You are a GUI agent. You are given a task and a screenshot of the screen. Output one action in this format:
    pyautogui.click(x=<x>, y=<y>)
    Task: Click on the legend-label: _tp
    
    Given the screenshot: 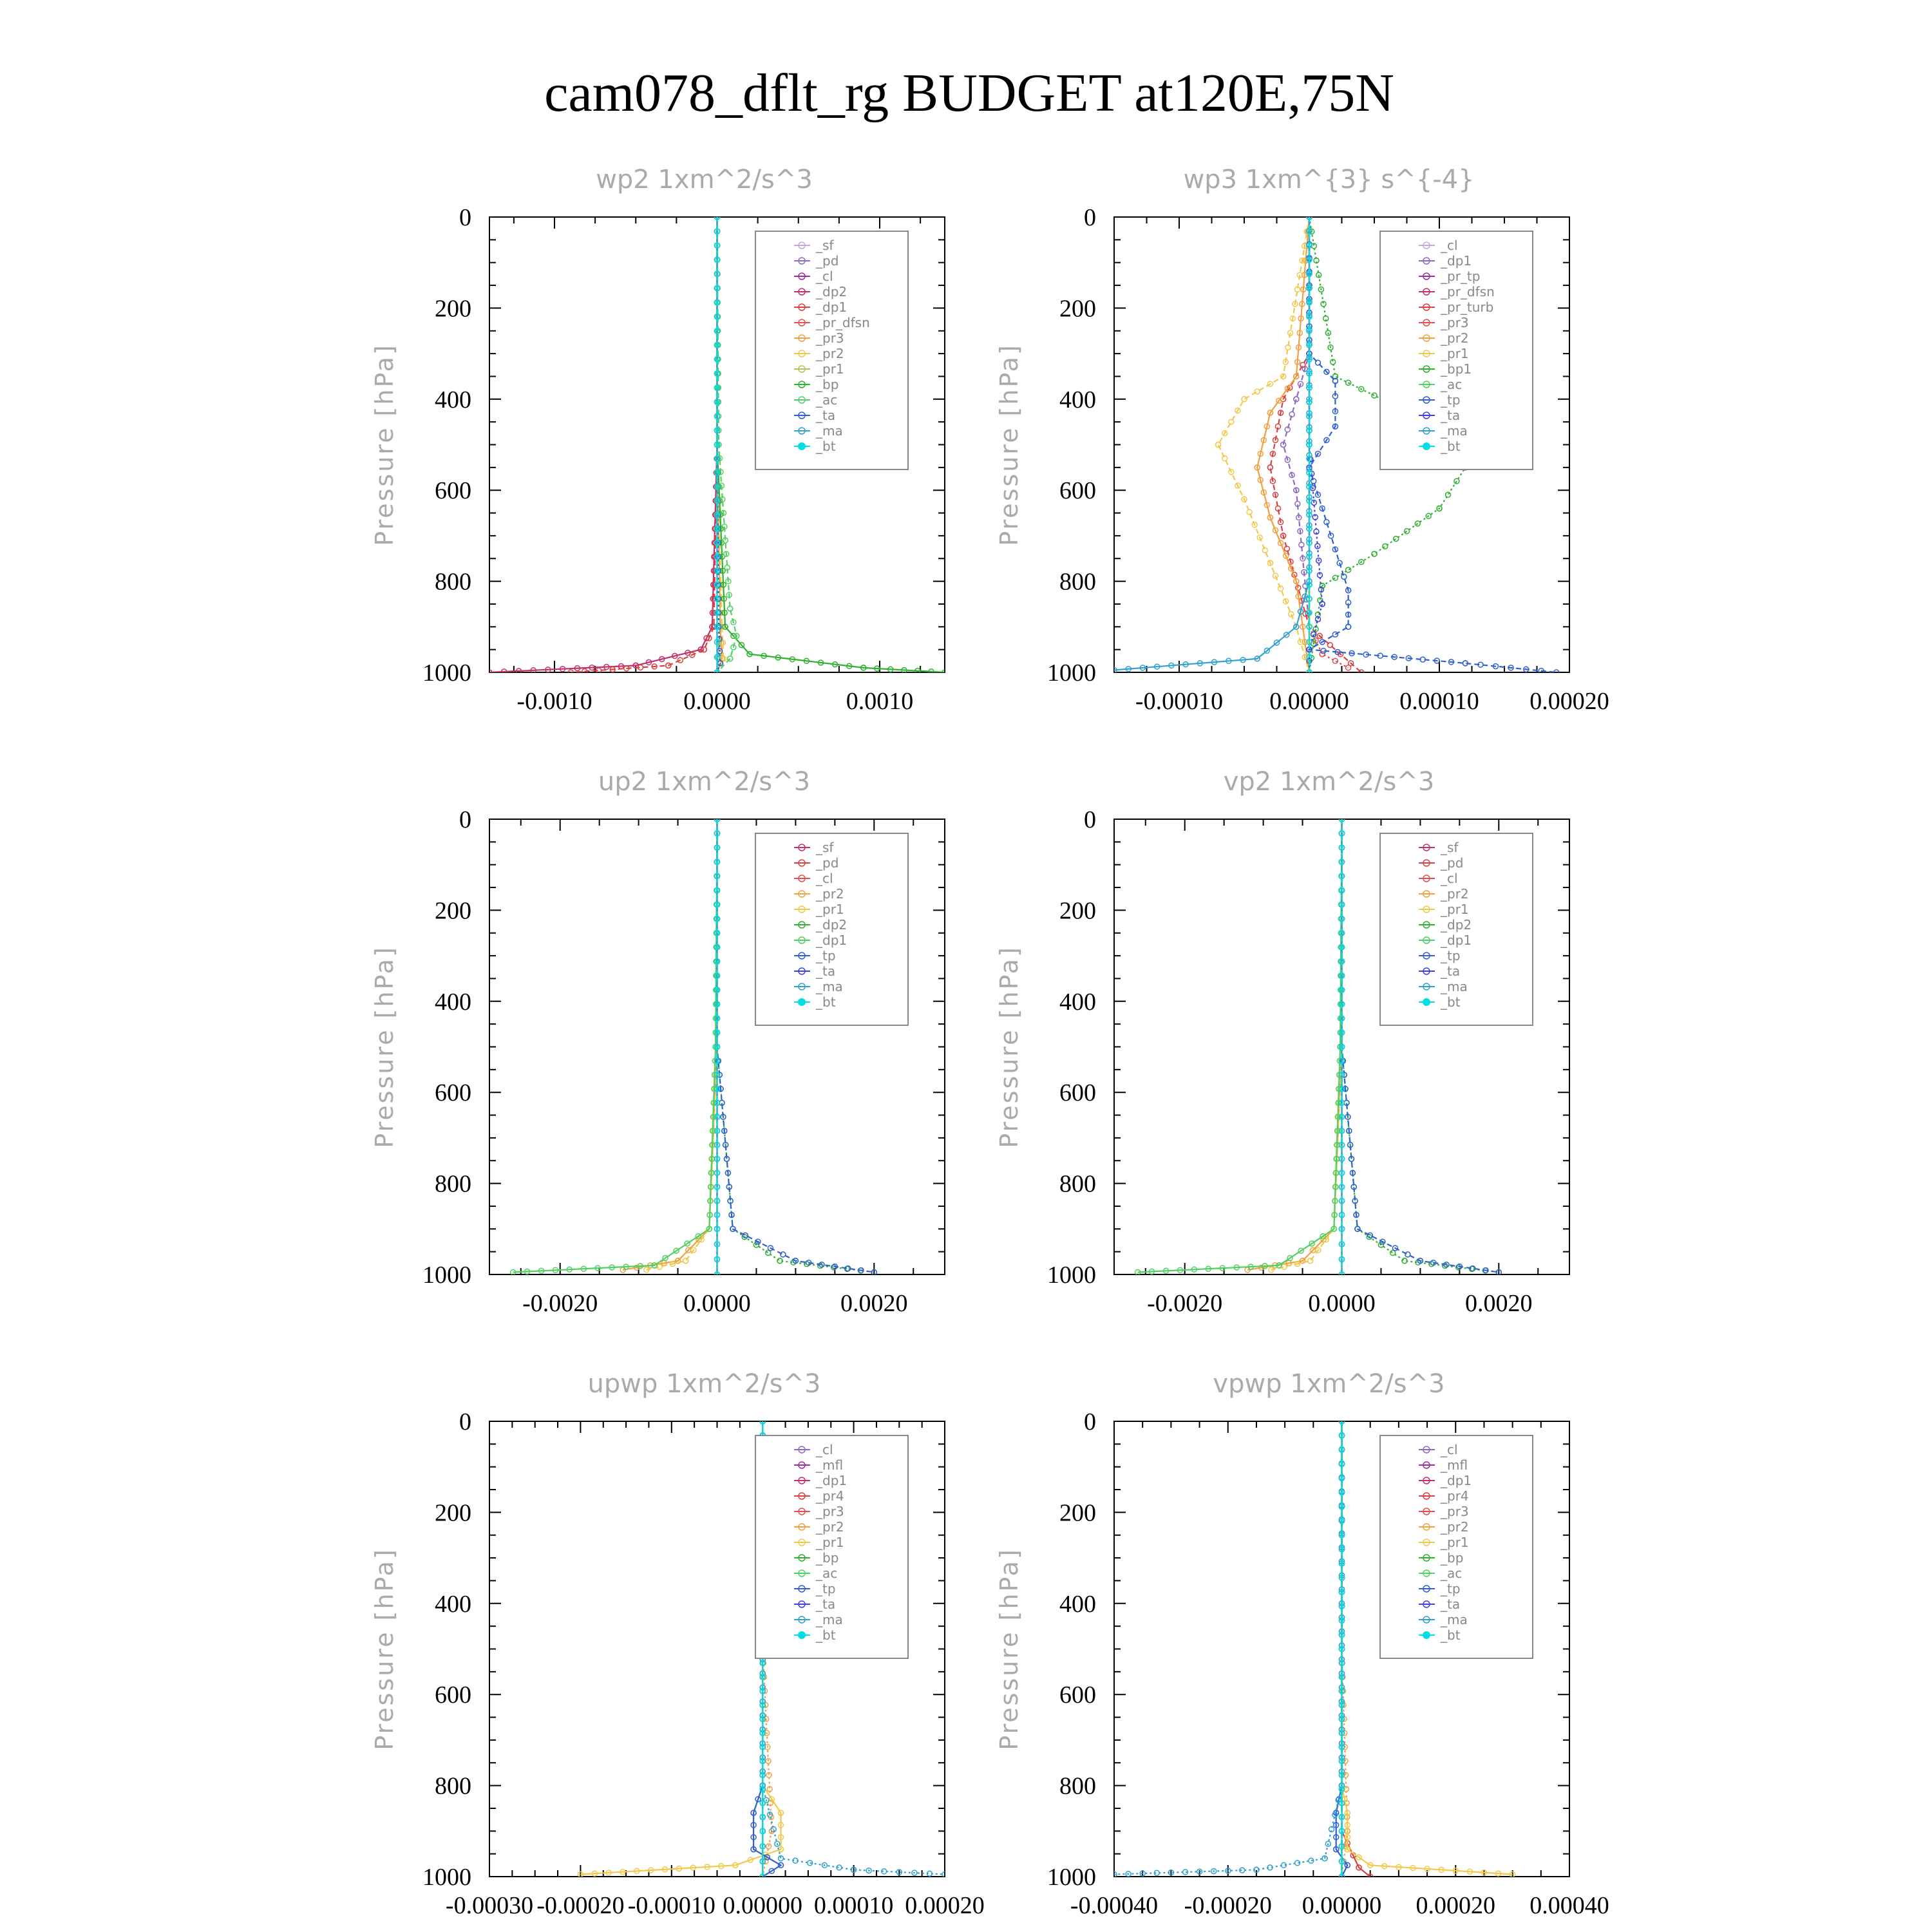 What is the action you would take?
    pyautogui.click(x=1450, y=955)
    